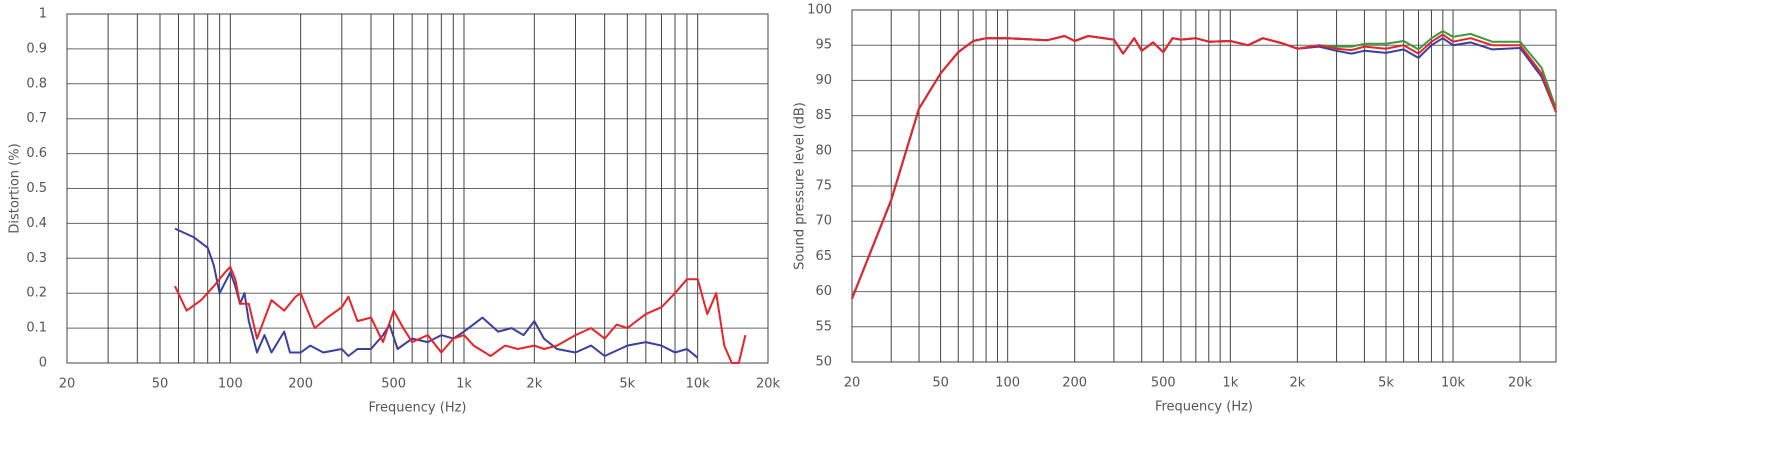 This screenshot has height=473, width=1769. I want to click on y-tick-label: 0.7, so click(36, 118).